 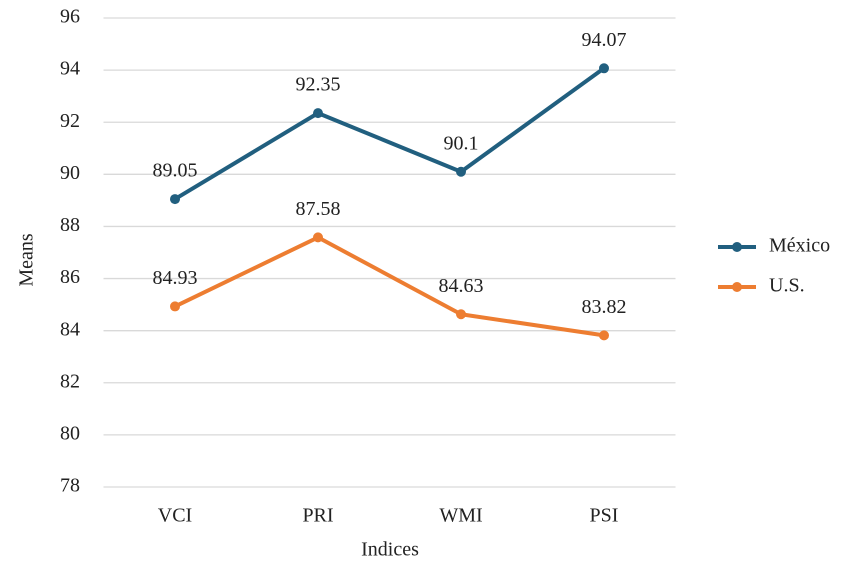 I want to click on x-tick-label: WMI, so click(x=460, y=516).